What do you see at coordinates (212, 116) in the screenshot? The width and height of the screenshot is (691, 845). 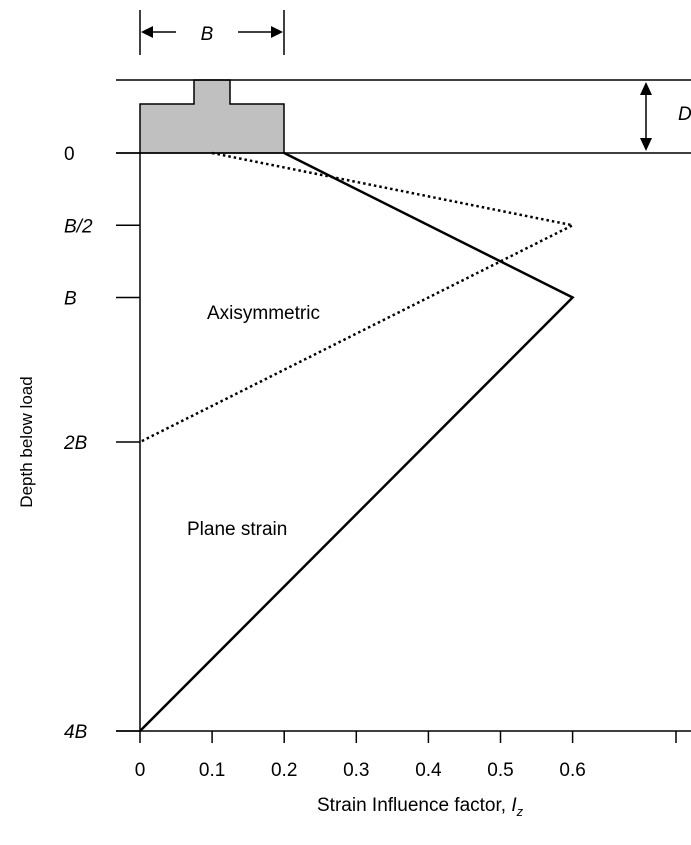 I see `footing` at bounding box center [212, 116].